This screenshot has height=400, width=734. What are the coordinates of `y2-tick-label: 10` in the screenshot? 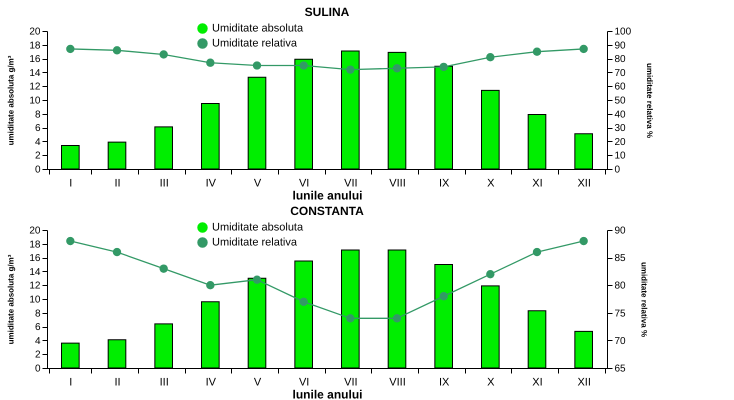 It's located at (620, 156).